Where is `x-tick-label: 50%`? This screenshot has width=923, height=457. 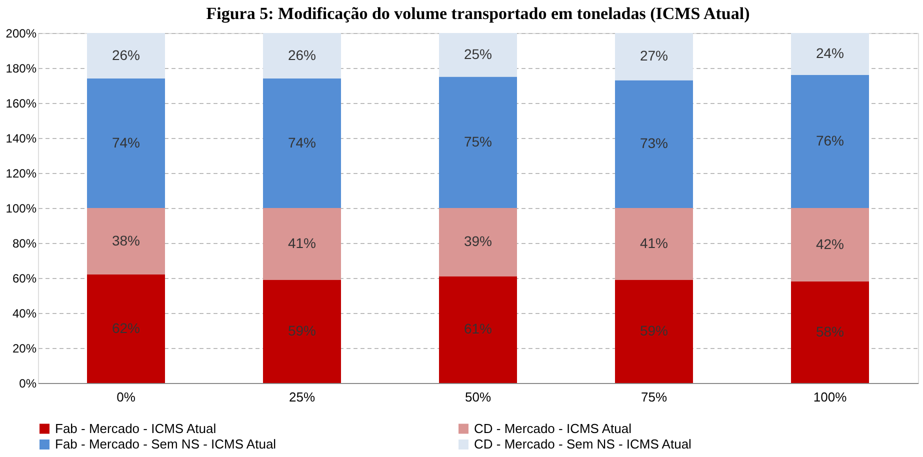
x-tick-label: 50% is located at coordinates (478, 397).